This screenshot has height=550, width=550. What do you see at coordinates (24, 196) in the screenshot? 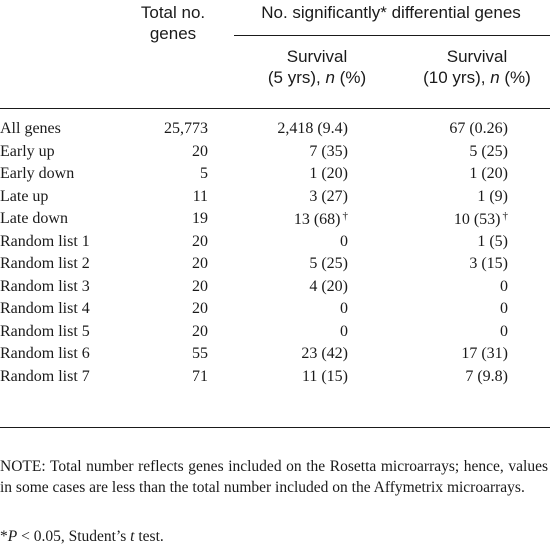
I see `gene-set-name-value: Late up` at bounding box center [24, 196].